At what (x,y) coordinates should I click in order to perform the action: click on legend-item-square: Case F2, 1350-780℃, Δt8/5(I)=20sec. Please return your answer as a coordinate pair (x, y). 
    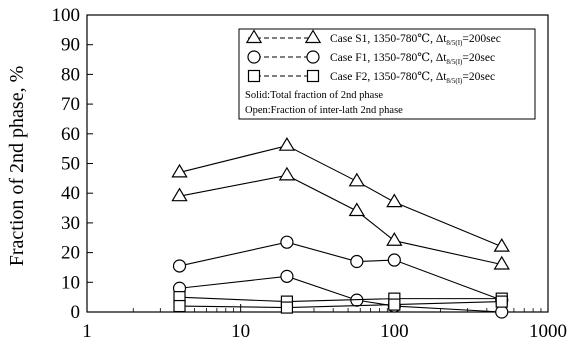
    Looking at the image, I should click on (371, 77).